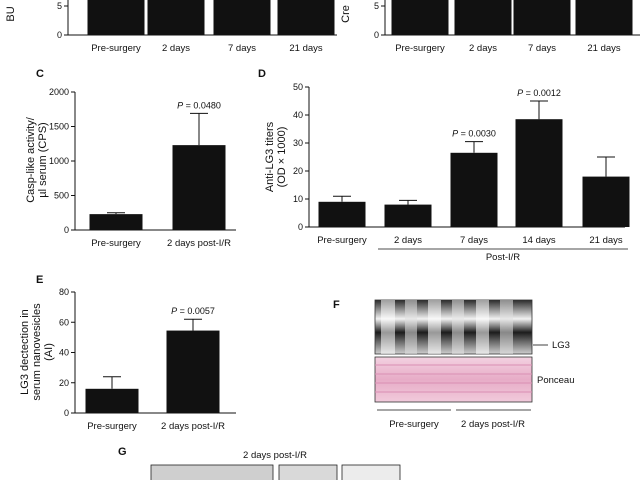  I want to click on panel-b-ytick-label-0: 0, so click(376, 35).